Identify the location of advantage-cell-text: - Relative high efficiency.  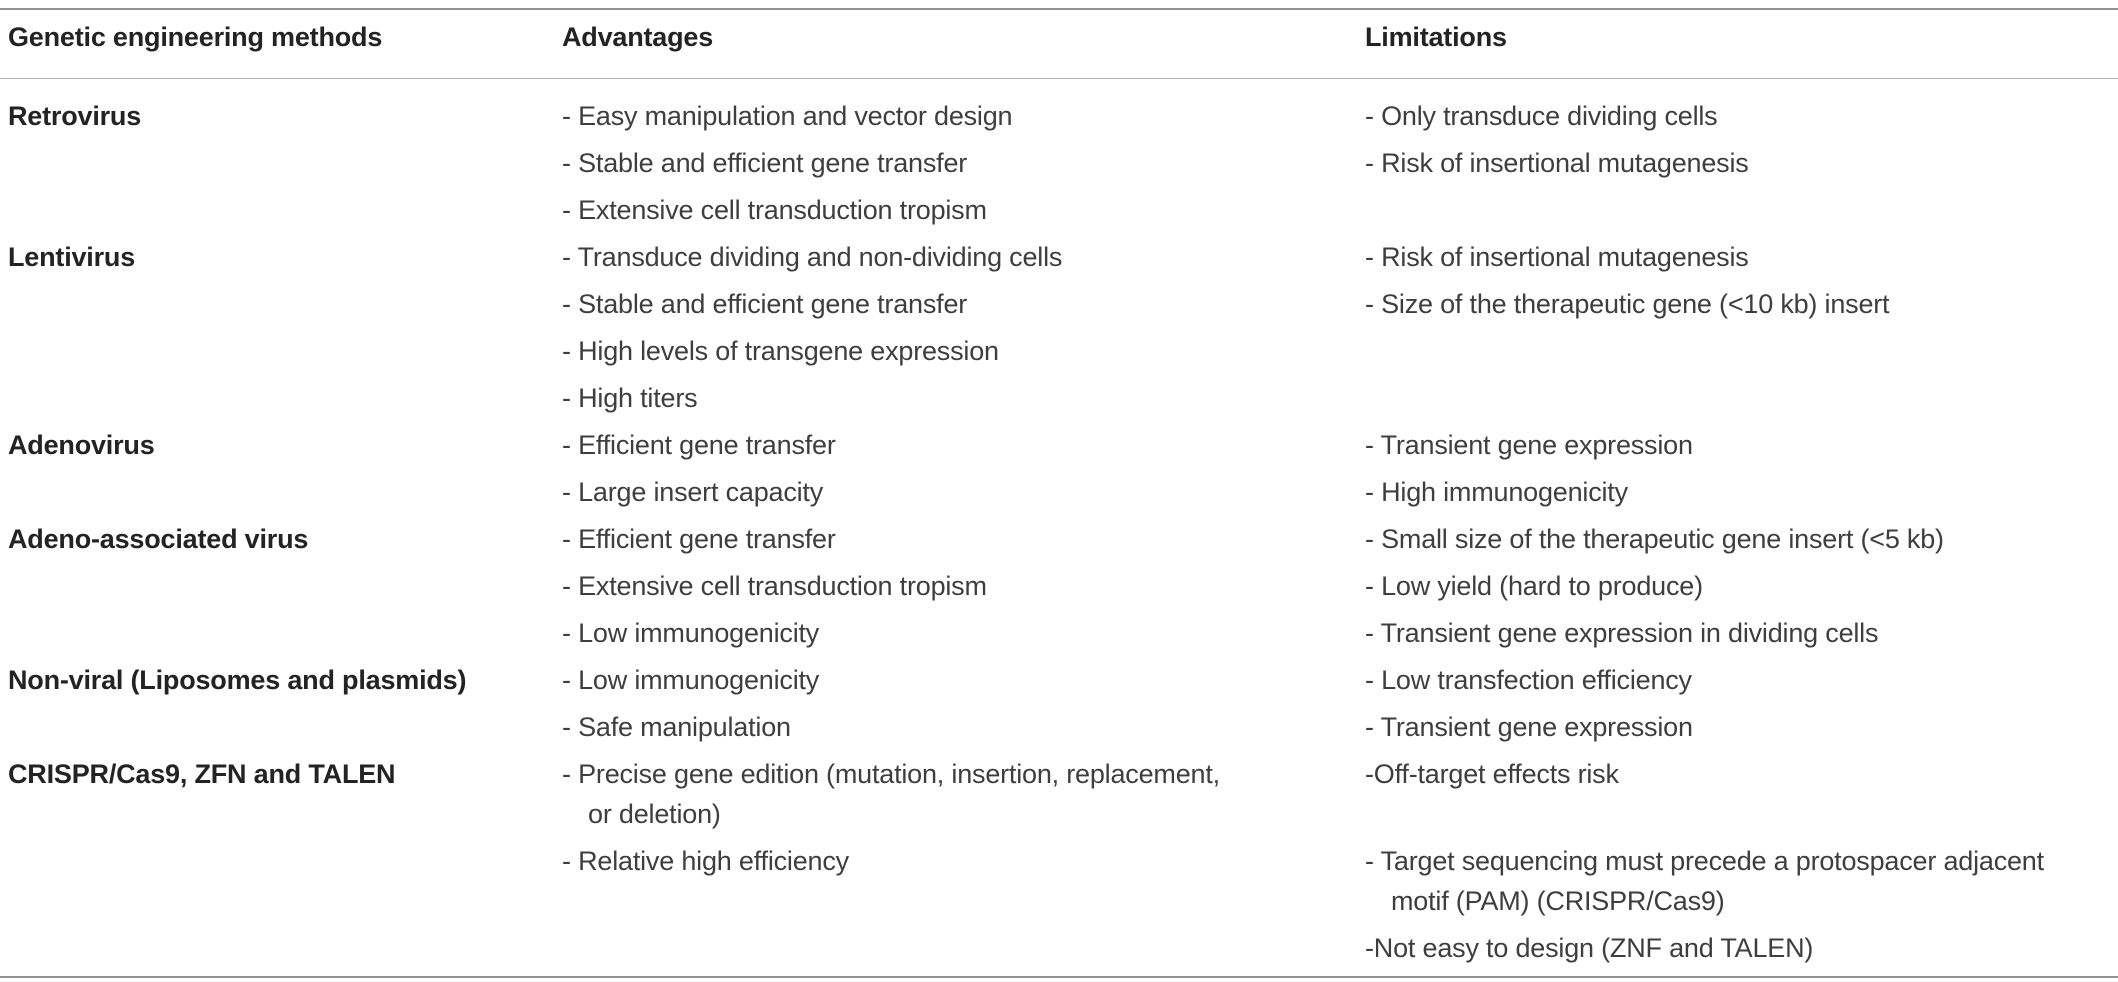
(705, 861).